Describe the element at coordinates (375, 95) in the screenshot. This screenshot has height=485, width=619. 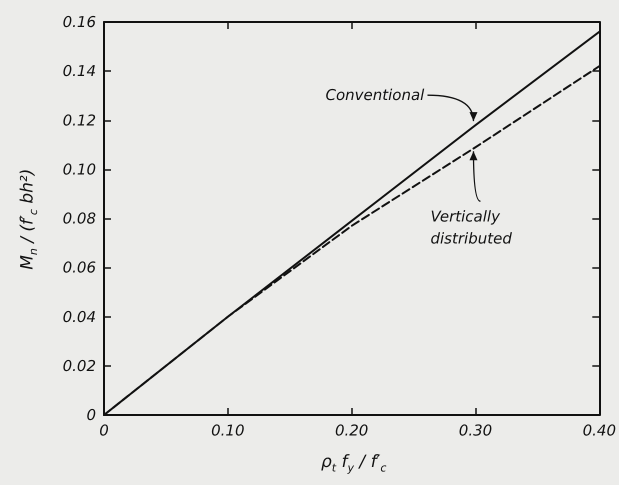
I see `annotation: Conventional` at that location.